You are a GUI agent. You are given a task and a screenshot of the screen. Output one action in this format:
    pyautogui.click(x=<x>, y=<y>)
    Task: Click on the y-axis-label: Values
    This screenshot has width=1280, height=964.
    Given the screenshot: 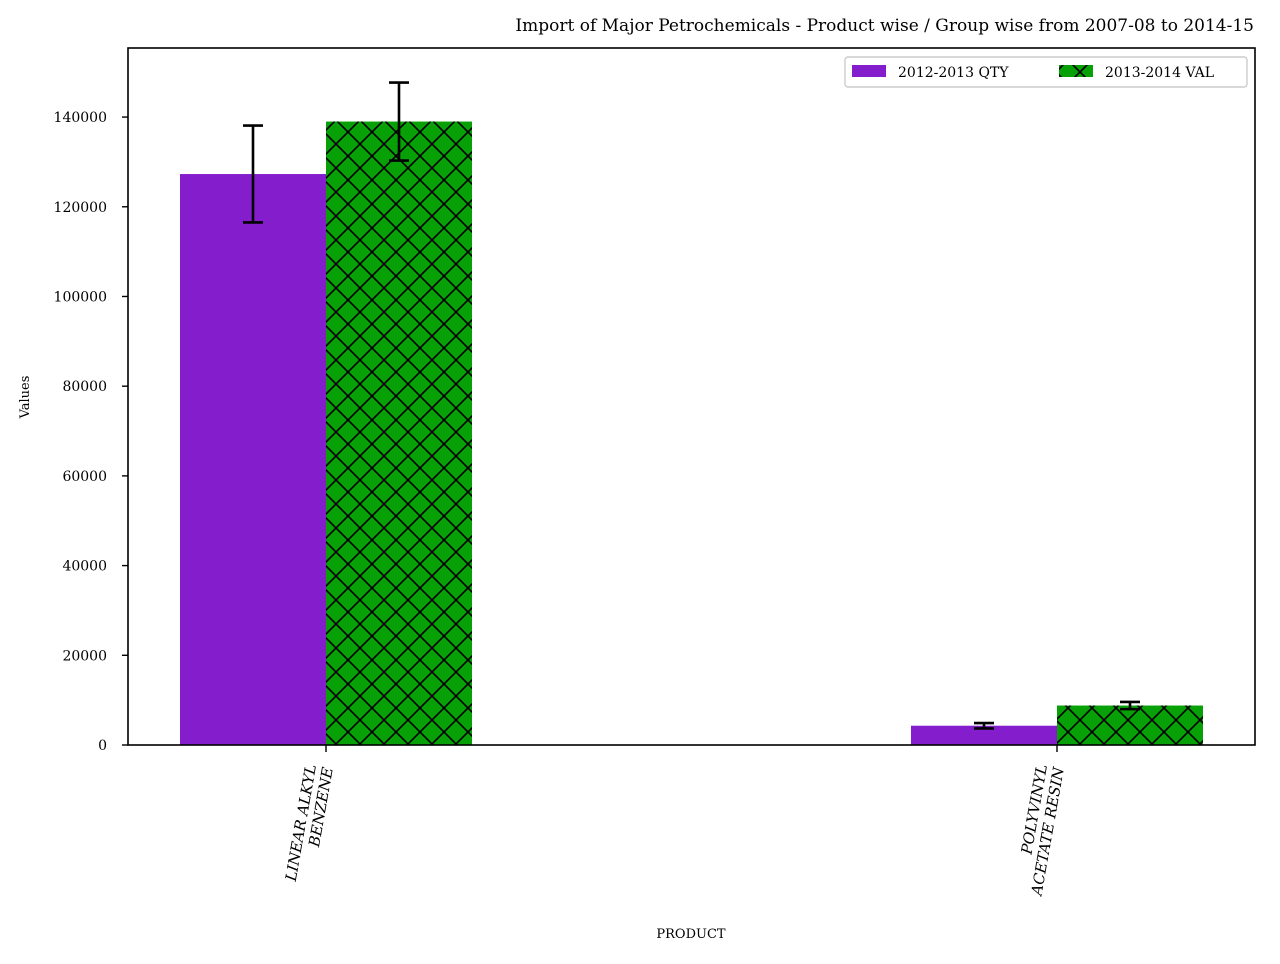 What is the action you would take?
    pyautogui.click(x=25, y=398)
    